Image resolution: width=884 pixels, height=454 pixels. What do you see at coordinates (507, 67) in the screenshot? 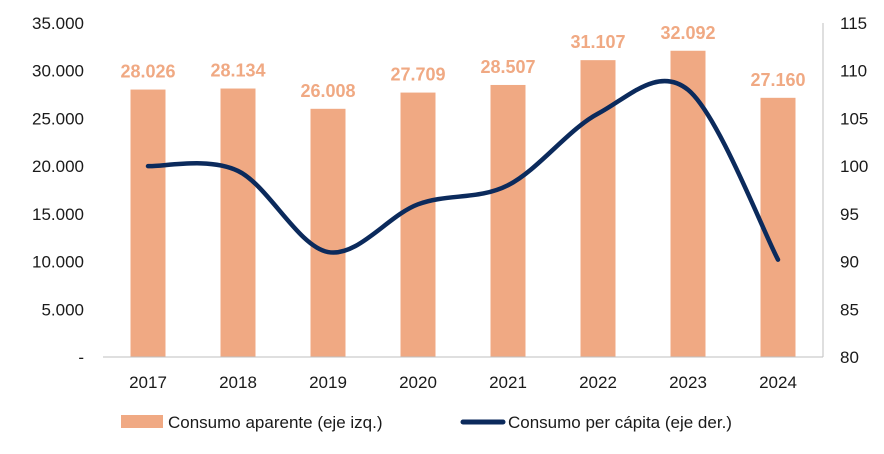
I see `bar-data-label: 28.507` at bounding box center [507, 67].